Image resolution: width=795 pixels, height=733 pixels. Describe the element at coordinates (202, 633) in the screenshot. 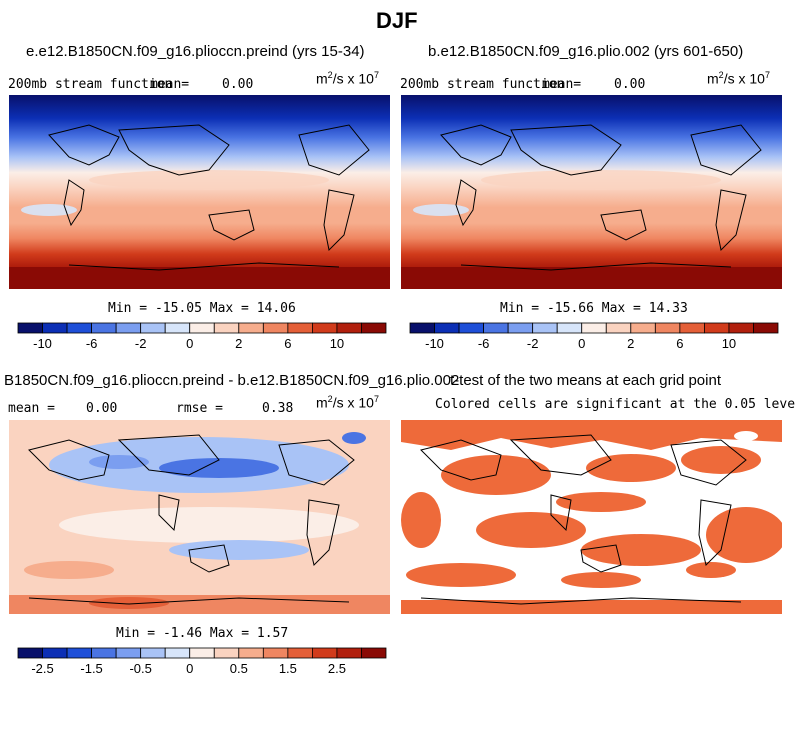

I see `panel-c-min-max: Min = -1.46 Max = 1.57` at that location.